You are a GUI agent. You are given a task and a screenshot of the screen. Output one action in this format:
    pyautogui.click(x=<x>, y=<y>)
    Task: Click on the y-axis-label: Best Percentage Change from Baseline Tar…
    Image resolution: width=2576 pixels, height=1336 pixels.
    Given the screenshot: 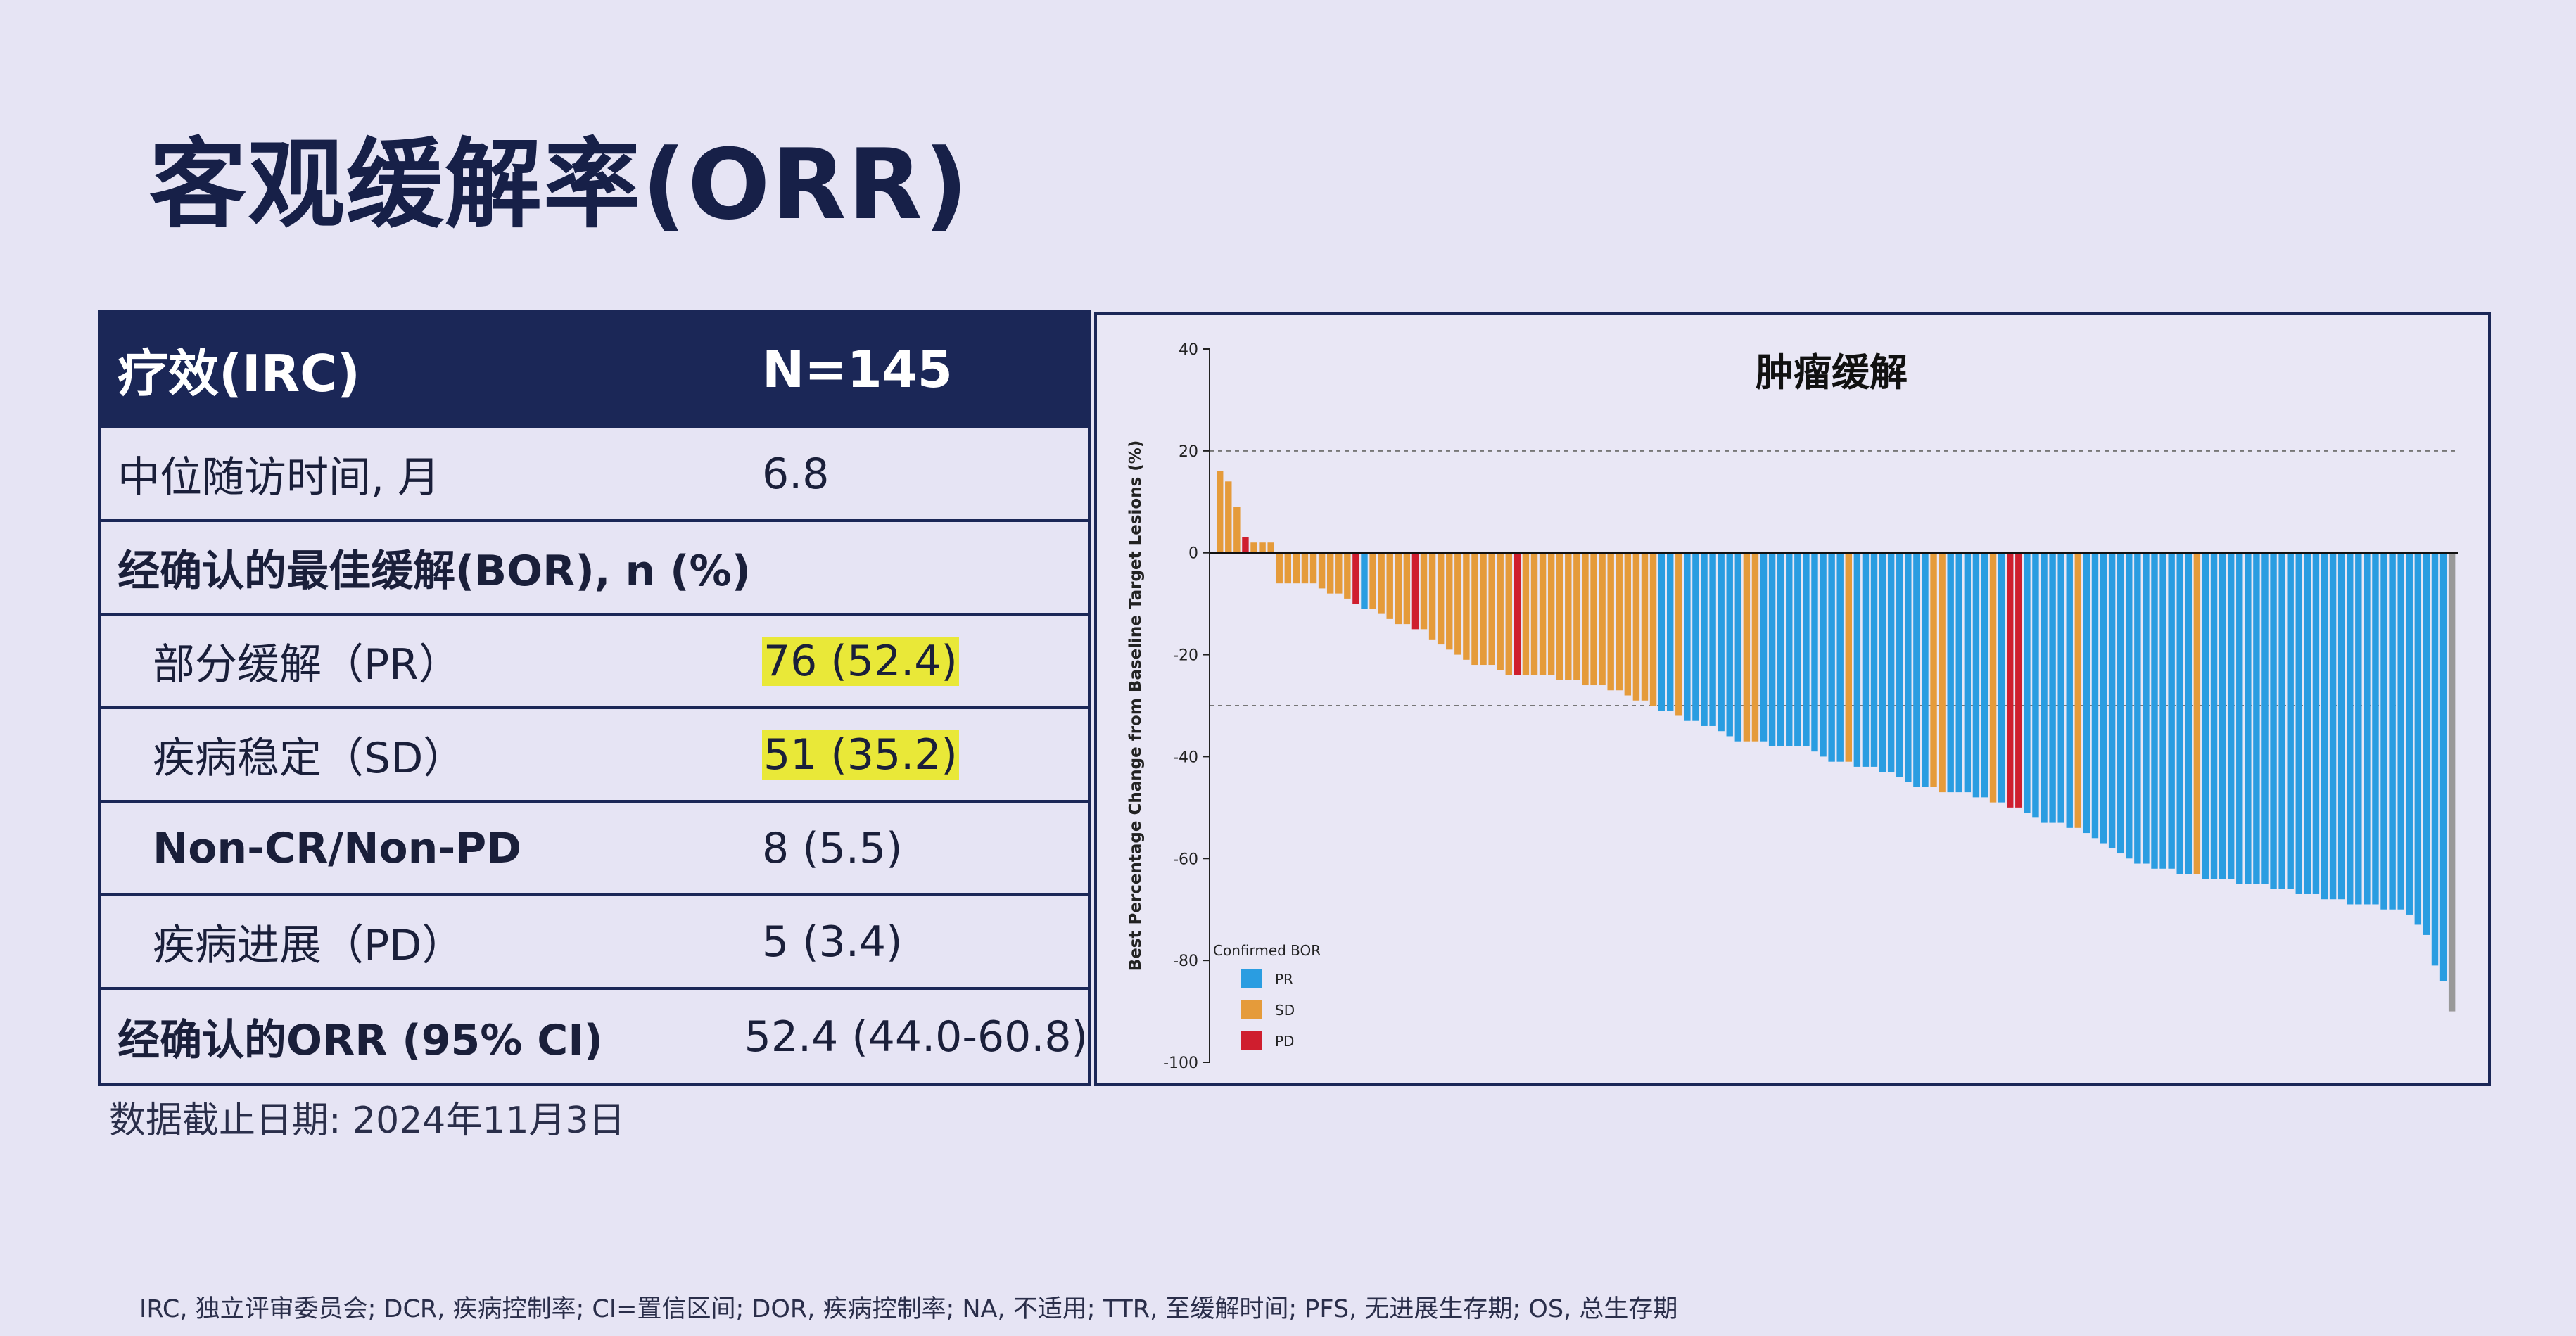 What is the action you would take?
    pyautogui.click(x=1136, y=706)
    